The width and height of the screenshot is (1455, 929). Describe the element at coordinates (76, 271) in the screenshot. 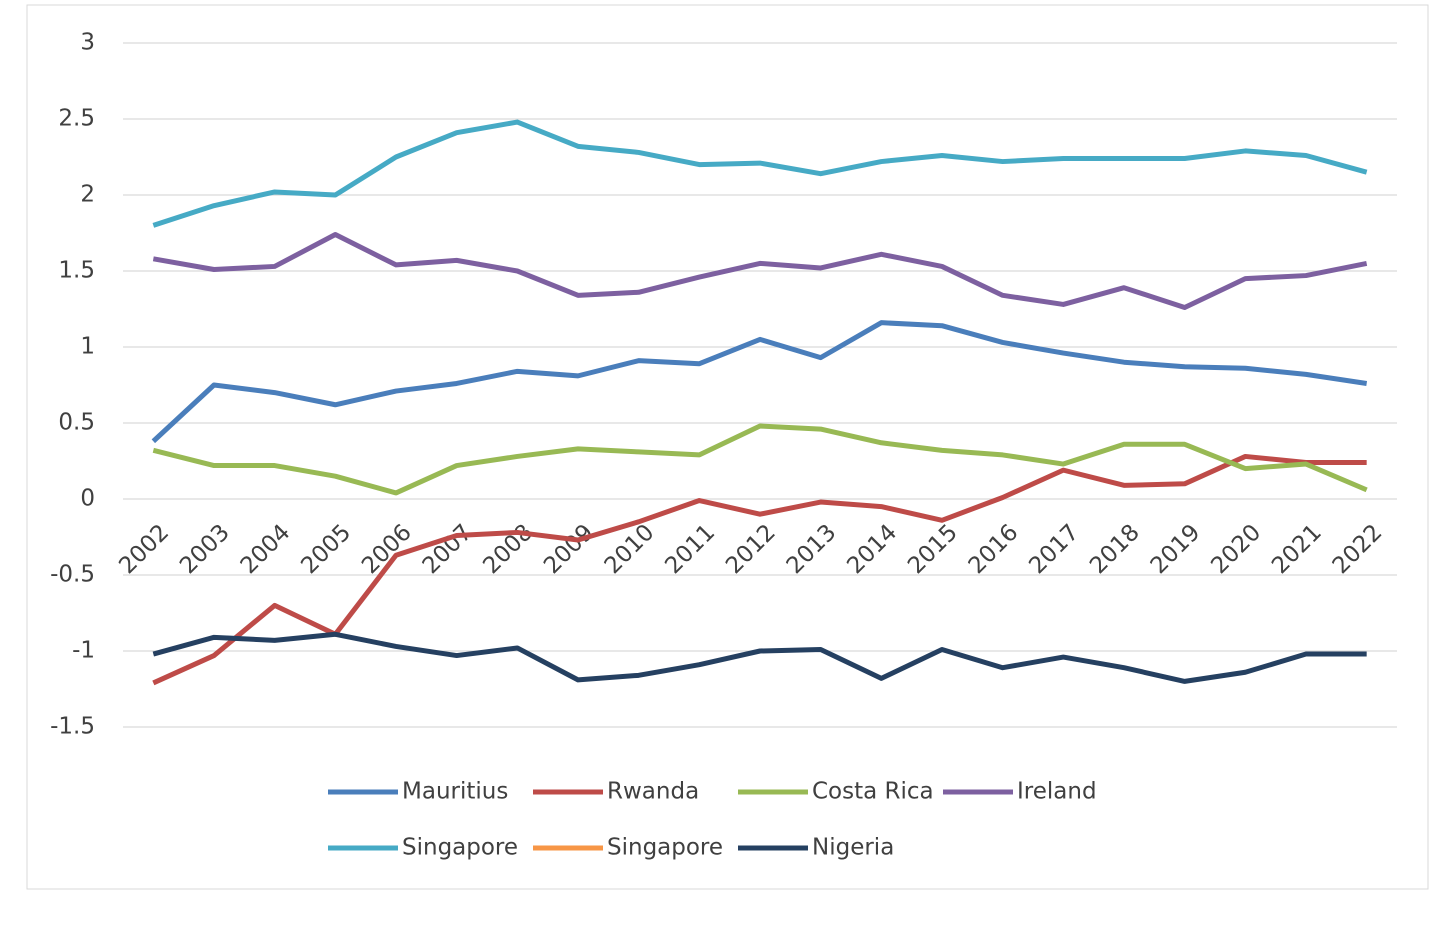

I see `y-tick-label: 1.5` at that location.